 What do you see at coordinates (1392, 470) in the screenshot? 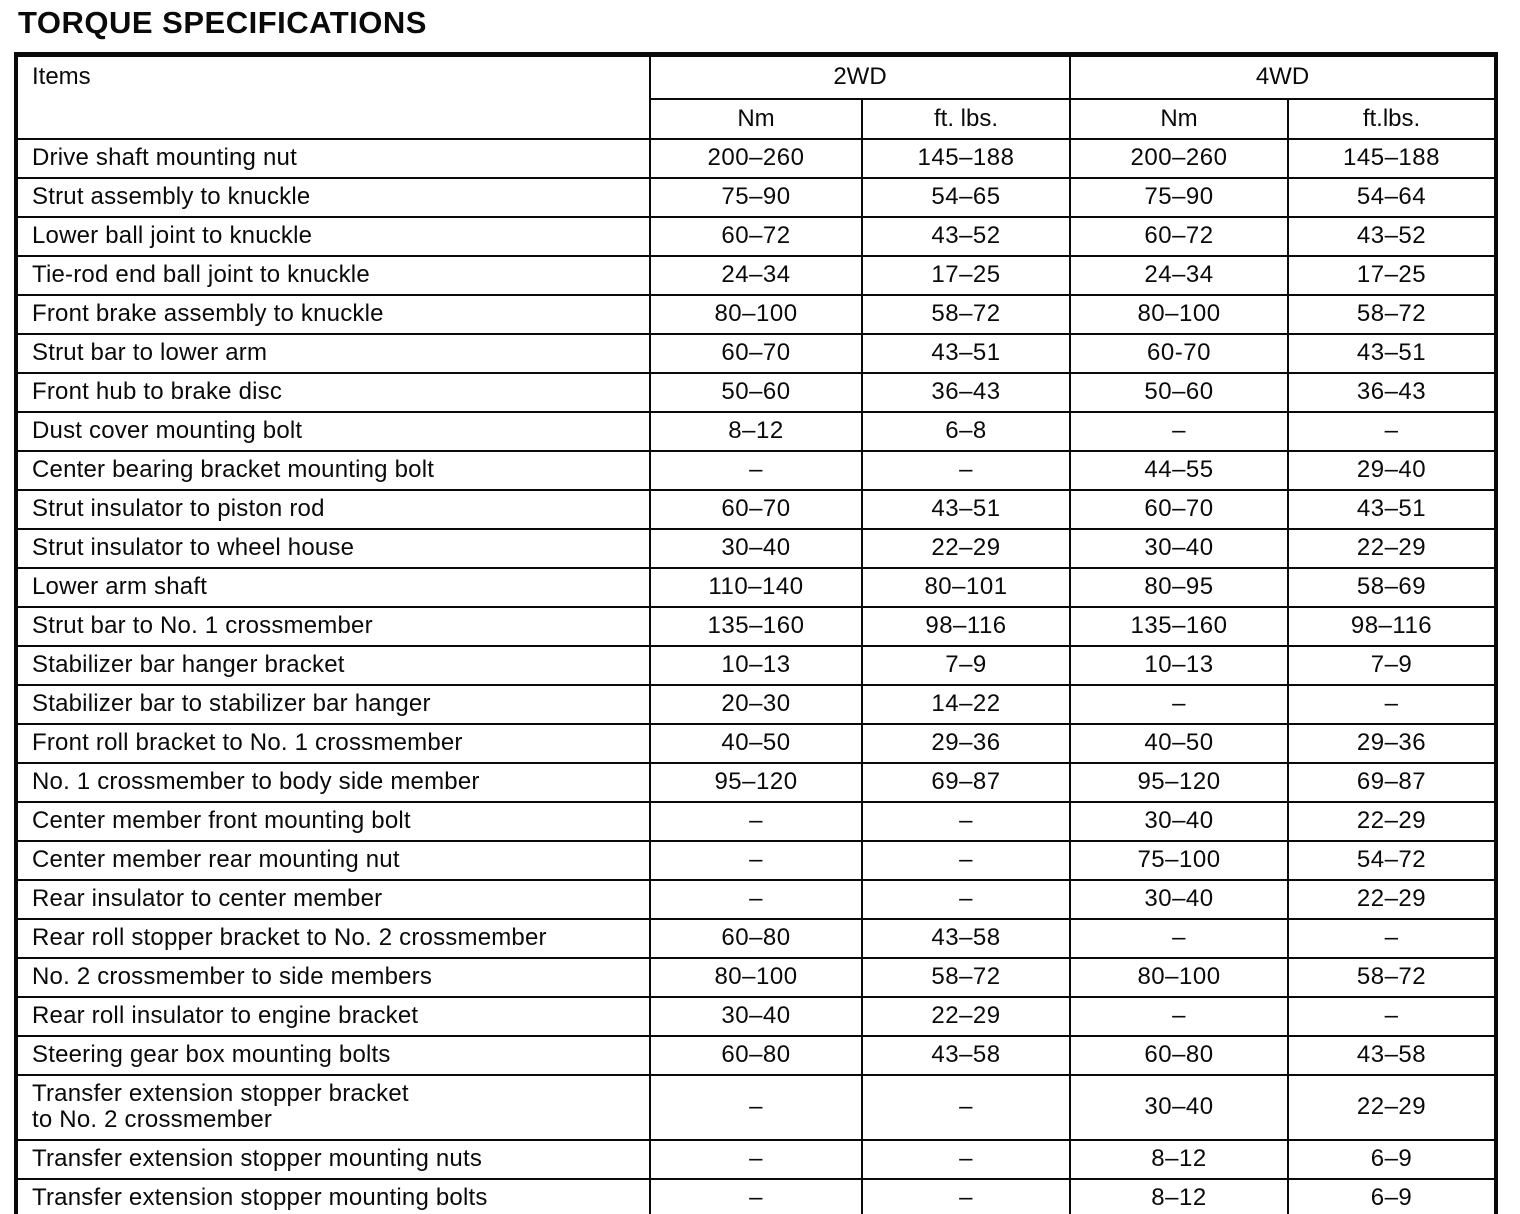
I see `value-cell: 29–40` at bounding box center [1392, 470].